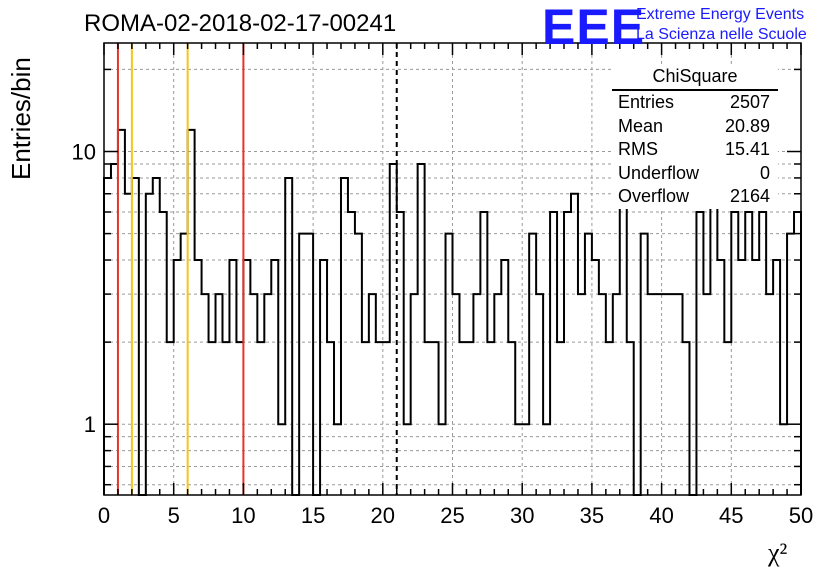 This screenshot has height=572, width=836. I want to click on x-tick-label: 50, so click(801, 515).